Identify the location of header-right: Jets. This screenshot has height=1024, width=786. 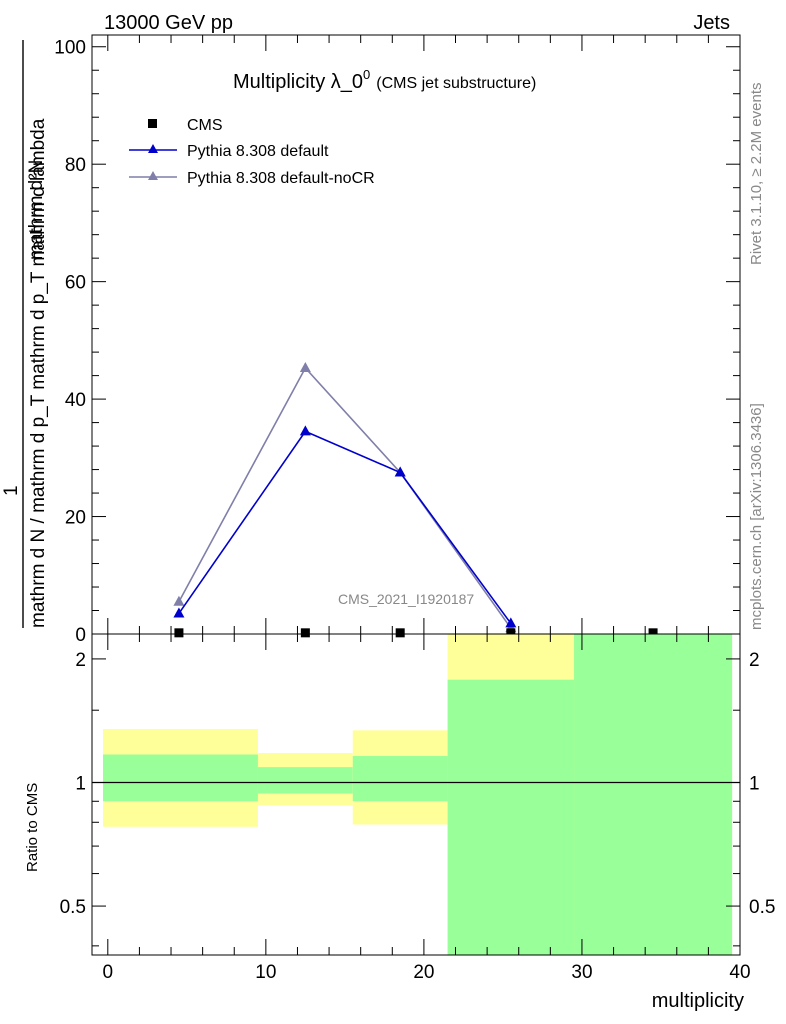
(711, 23).